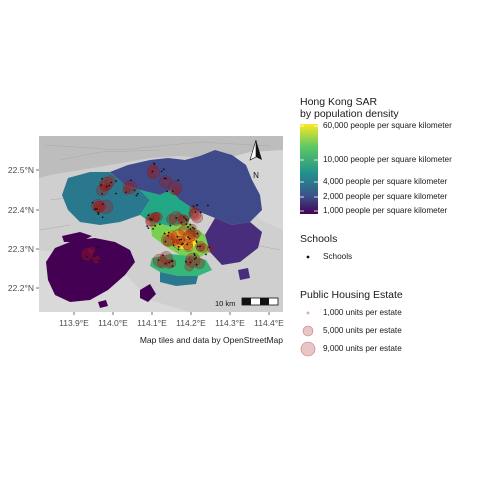  Describe the element at coordinates (21, 249) in the screenshot. I see `lat-label: 22.3°N` at that location.